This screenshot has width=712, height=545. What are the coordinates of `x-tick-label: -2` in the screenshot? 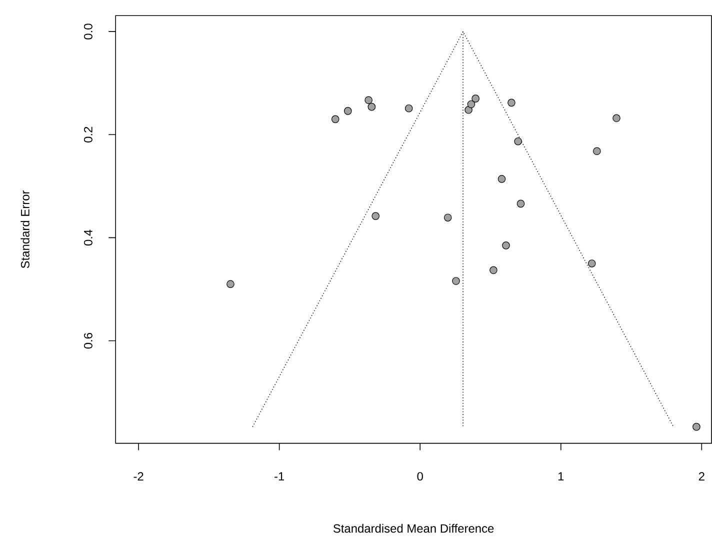 It's located at (139, 476).